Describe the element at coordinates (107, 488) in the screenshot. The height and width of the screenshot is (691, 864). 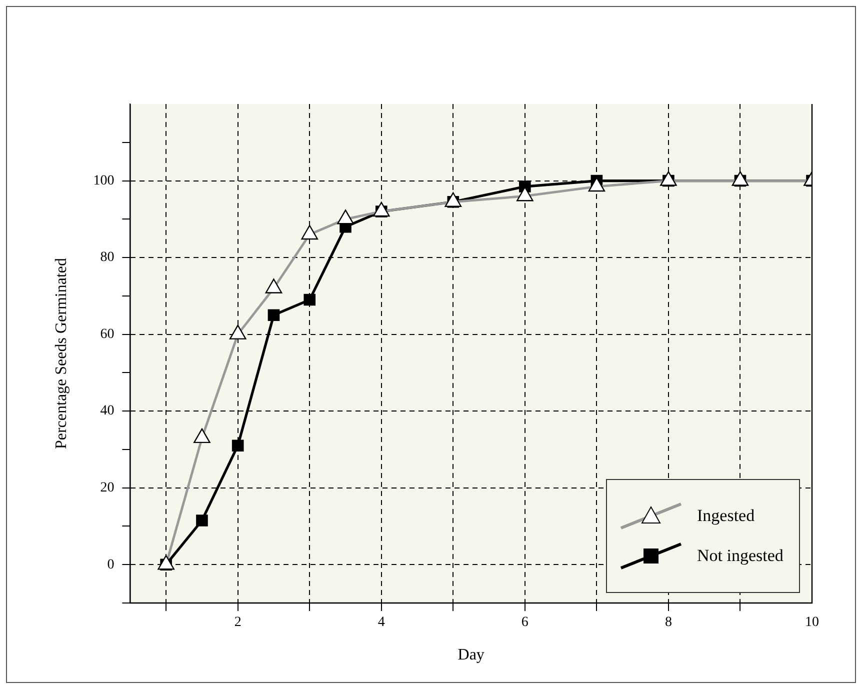
I see `y-tick-label: 20` at that location.